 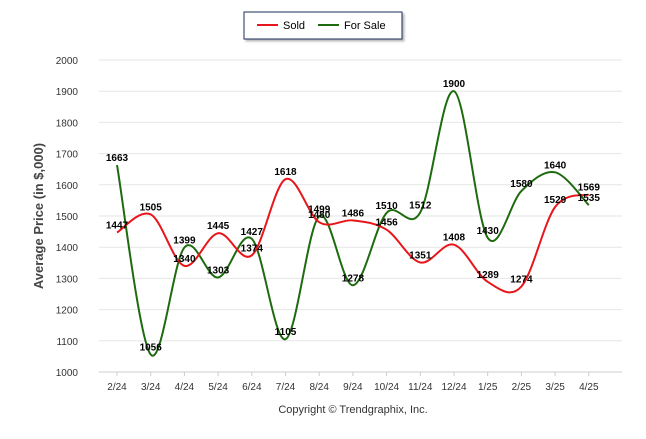 What do you see at coordinates (319, 387) in the screenshot?
I see `x-tick-label: 8/24` at bounding box center [319, 387].